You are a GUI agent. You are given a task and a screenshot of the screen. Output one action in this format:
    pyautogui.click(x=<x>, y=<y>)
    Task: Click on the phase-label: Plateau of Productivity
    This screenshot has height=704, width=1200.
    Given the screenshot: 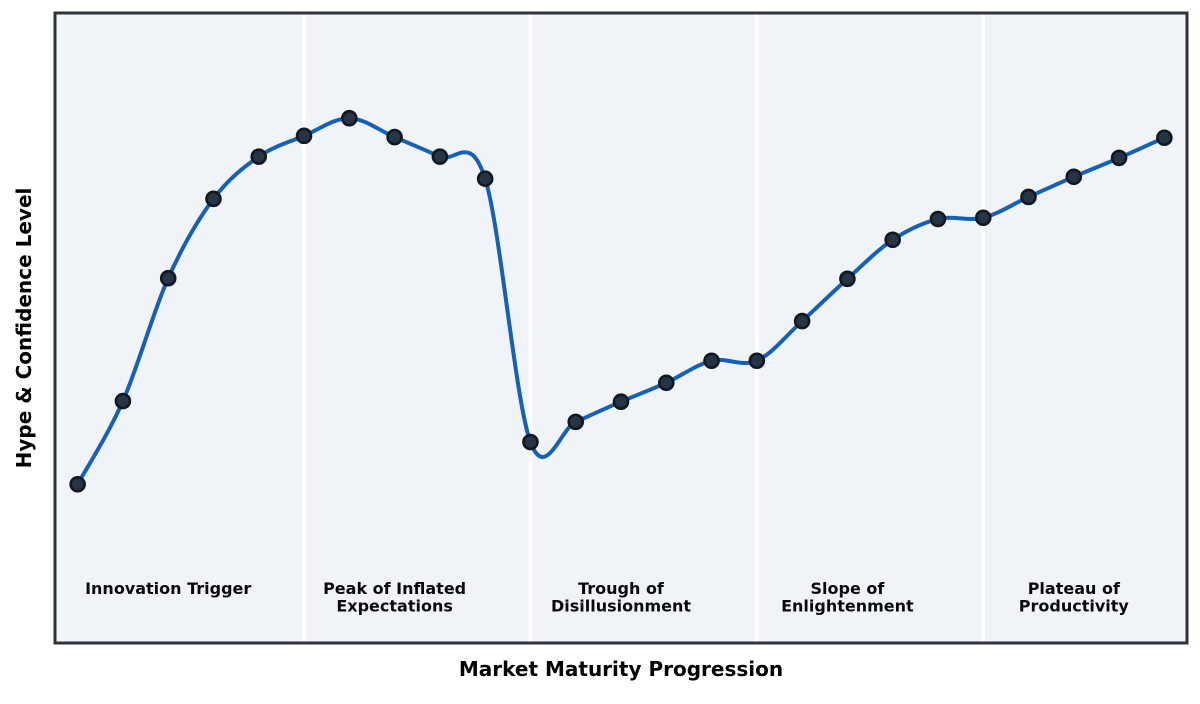 What is the action you would take?
    pyautogui.click(x=1074, y=597)
    